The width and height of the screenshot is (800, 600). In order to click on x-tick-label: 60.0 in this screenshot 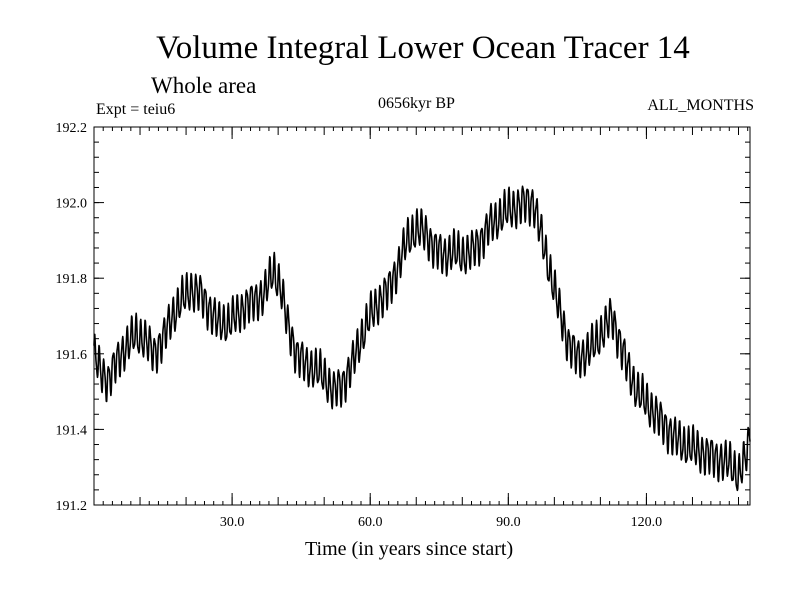, I will do `click(370, 522)`.